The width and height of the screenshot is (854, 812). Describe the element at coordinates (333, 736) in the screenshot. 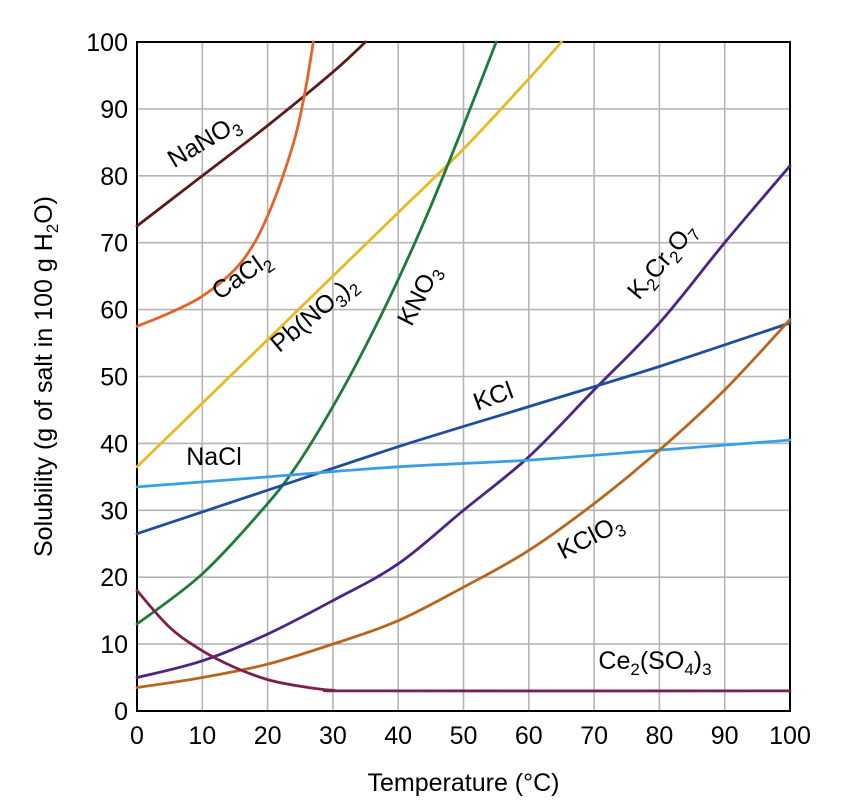

I see `x-tick-label: 30` at that location.